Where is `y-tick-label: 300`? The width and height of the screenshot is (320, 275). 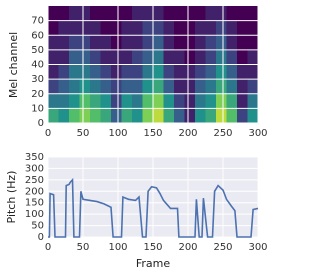 y-tick-label: 300 is located at coordinates (34, 168).